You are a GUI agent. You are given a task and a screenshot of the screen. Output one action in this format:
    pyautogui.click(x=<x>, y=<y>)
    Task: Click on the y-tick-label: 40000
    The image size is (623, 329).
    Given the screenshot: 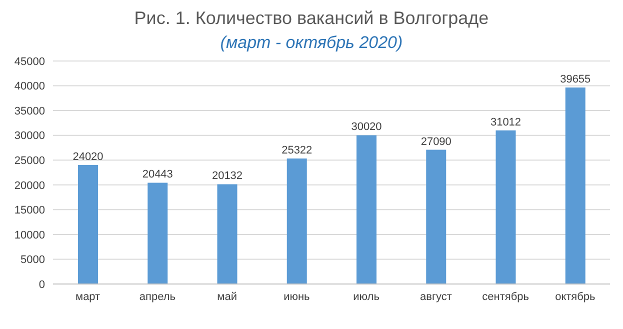 What is the action you would take?
    pyautogui.click(x=29, y=86)
    